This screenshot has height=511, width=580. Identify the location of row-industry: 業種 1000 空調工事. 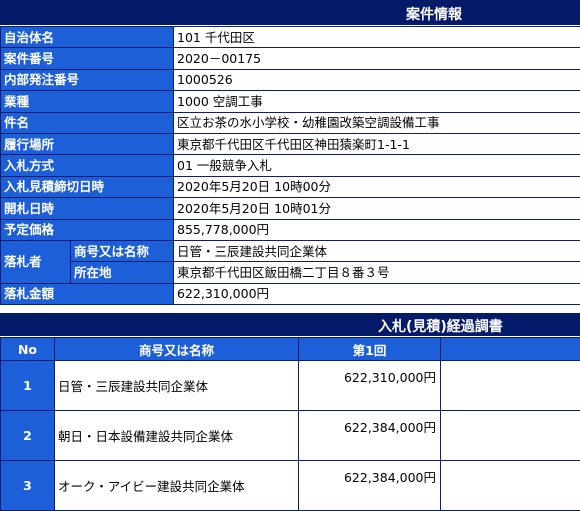
(290, 101).